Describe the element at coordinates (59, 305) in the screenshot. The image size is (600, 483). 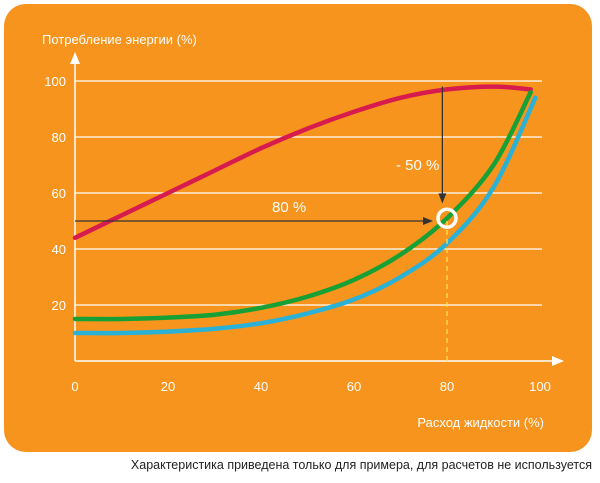
I see `y-tick-label-20: 20` at that location.